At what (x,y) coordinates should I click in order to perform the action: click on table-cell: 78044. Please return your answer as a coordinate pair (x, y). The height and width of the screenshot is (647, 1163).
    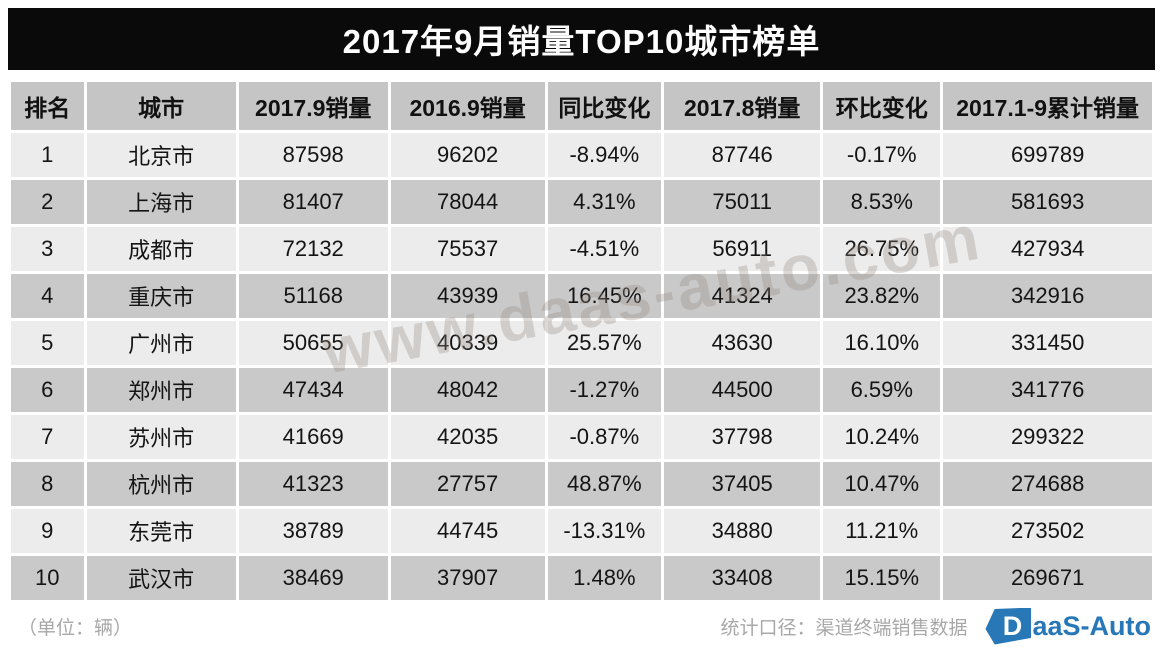
    Looking at the image, I should click on (467, 202).